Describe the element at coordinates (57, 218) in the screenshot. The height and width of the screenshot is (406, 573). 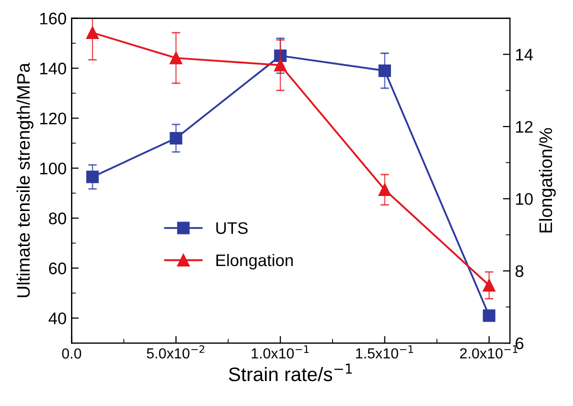
I see `y-tick-label: 80` at that location.